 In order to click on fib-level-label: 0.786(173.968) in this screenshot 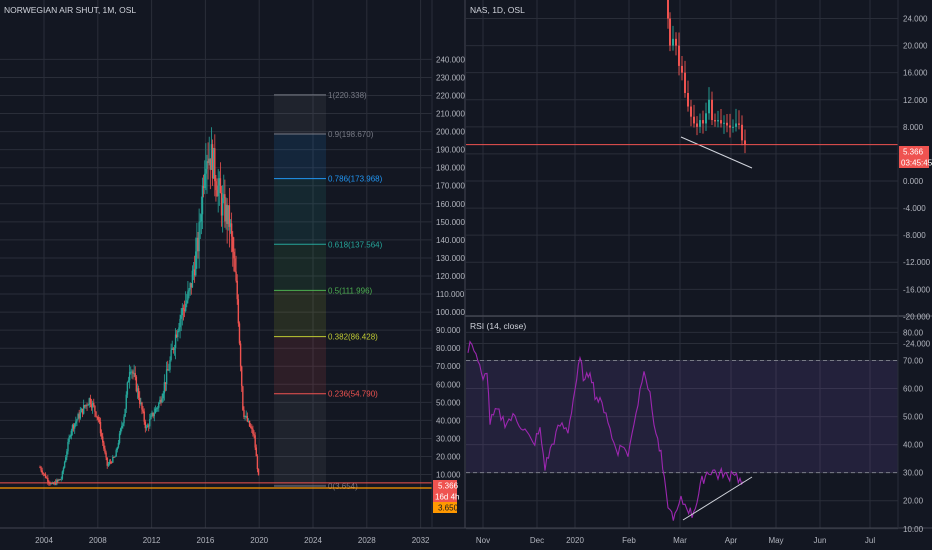, I will do `click(355, 179)`.